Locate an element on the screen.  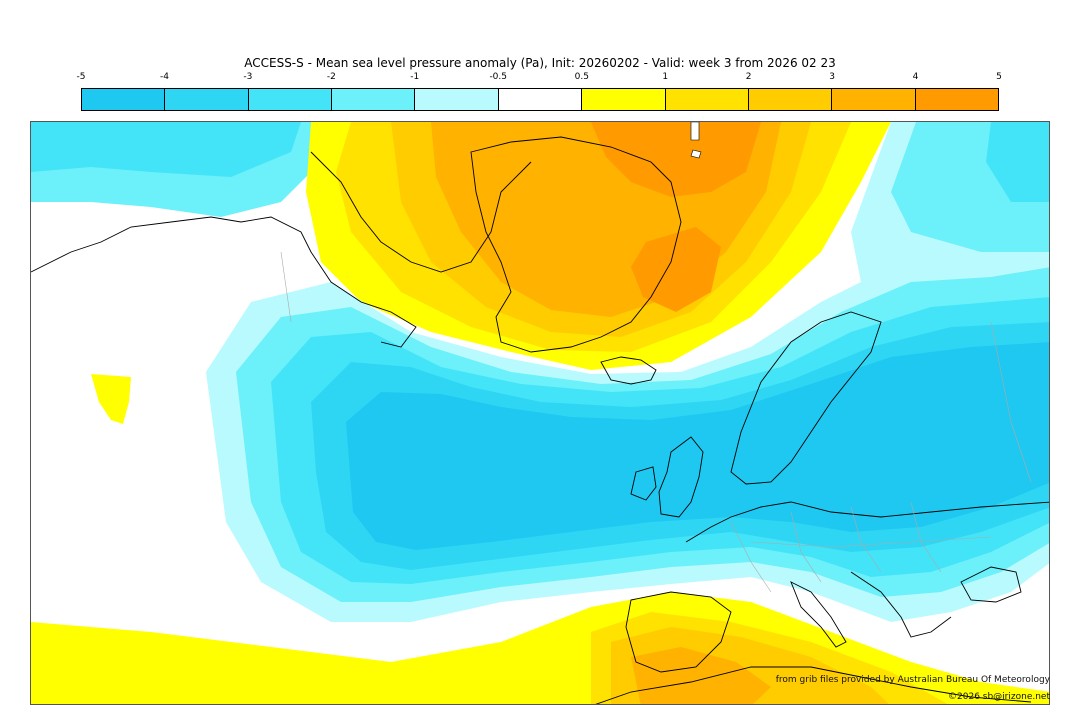
coastline-alaska is located at coordinates (224, 282).